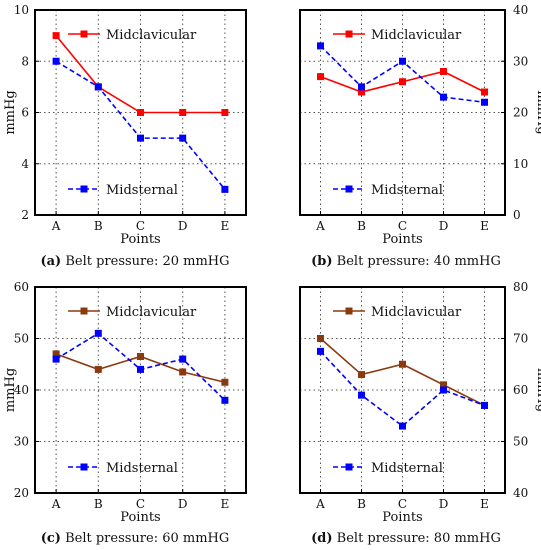  What do you see at coordinates (147, 261) in the screenshot?
I see `caption-text: Belt pressure: 20 mmHG` at bounding box center [147, 261].